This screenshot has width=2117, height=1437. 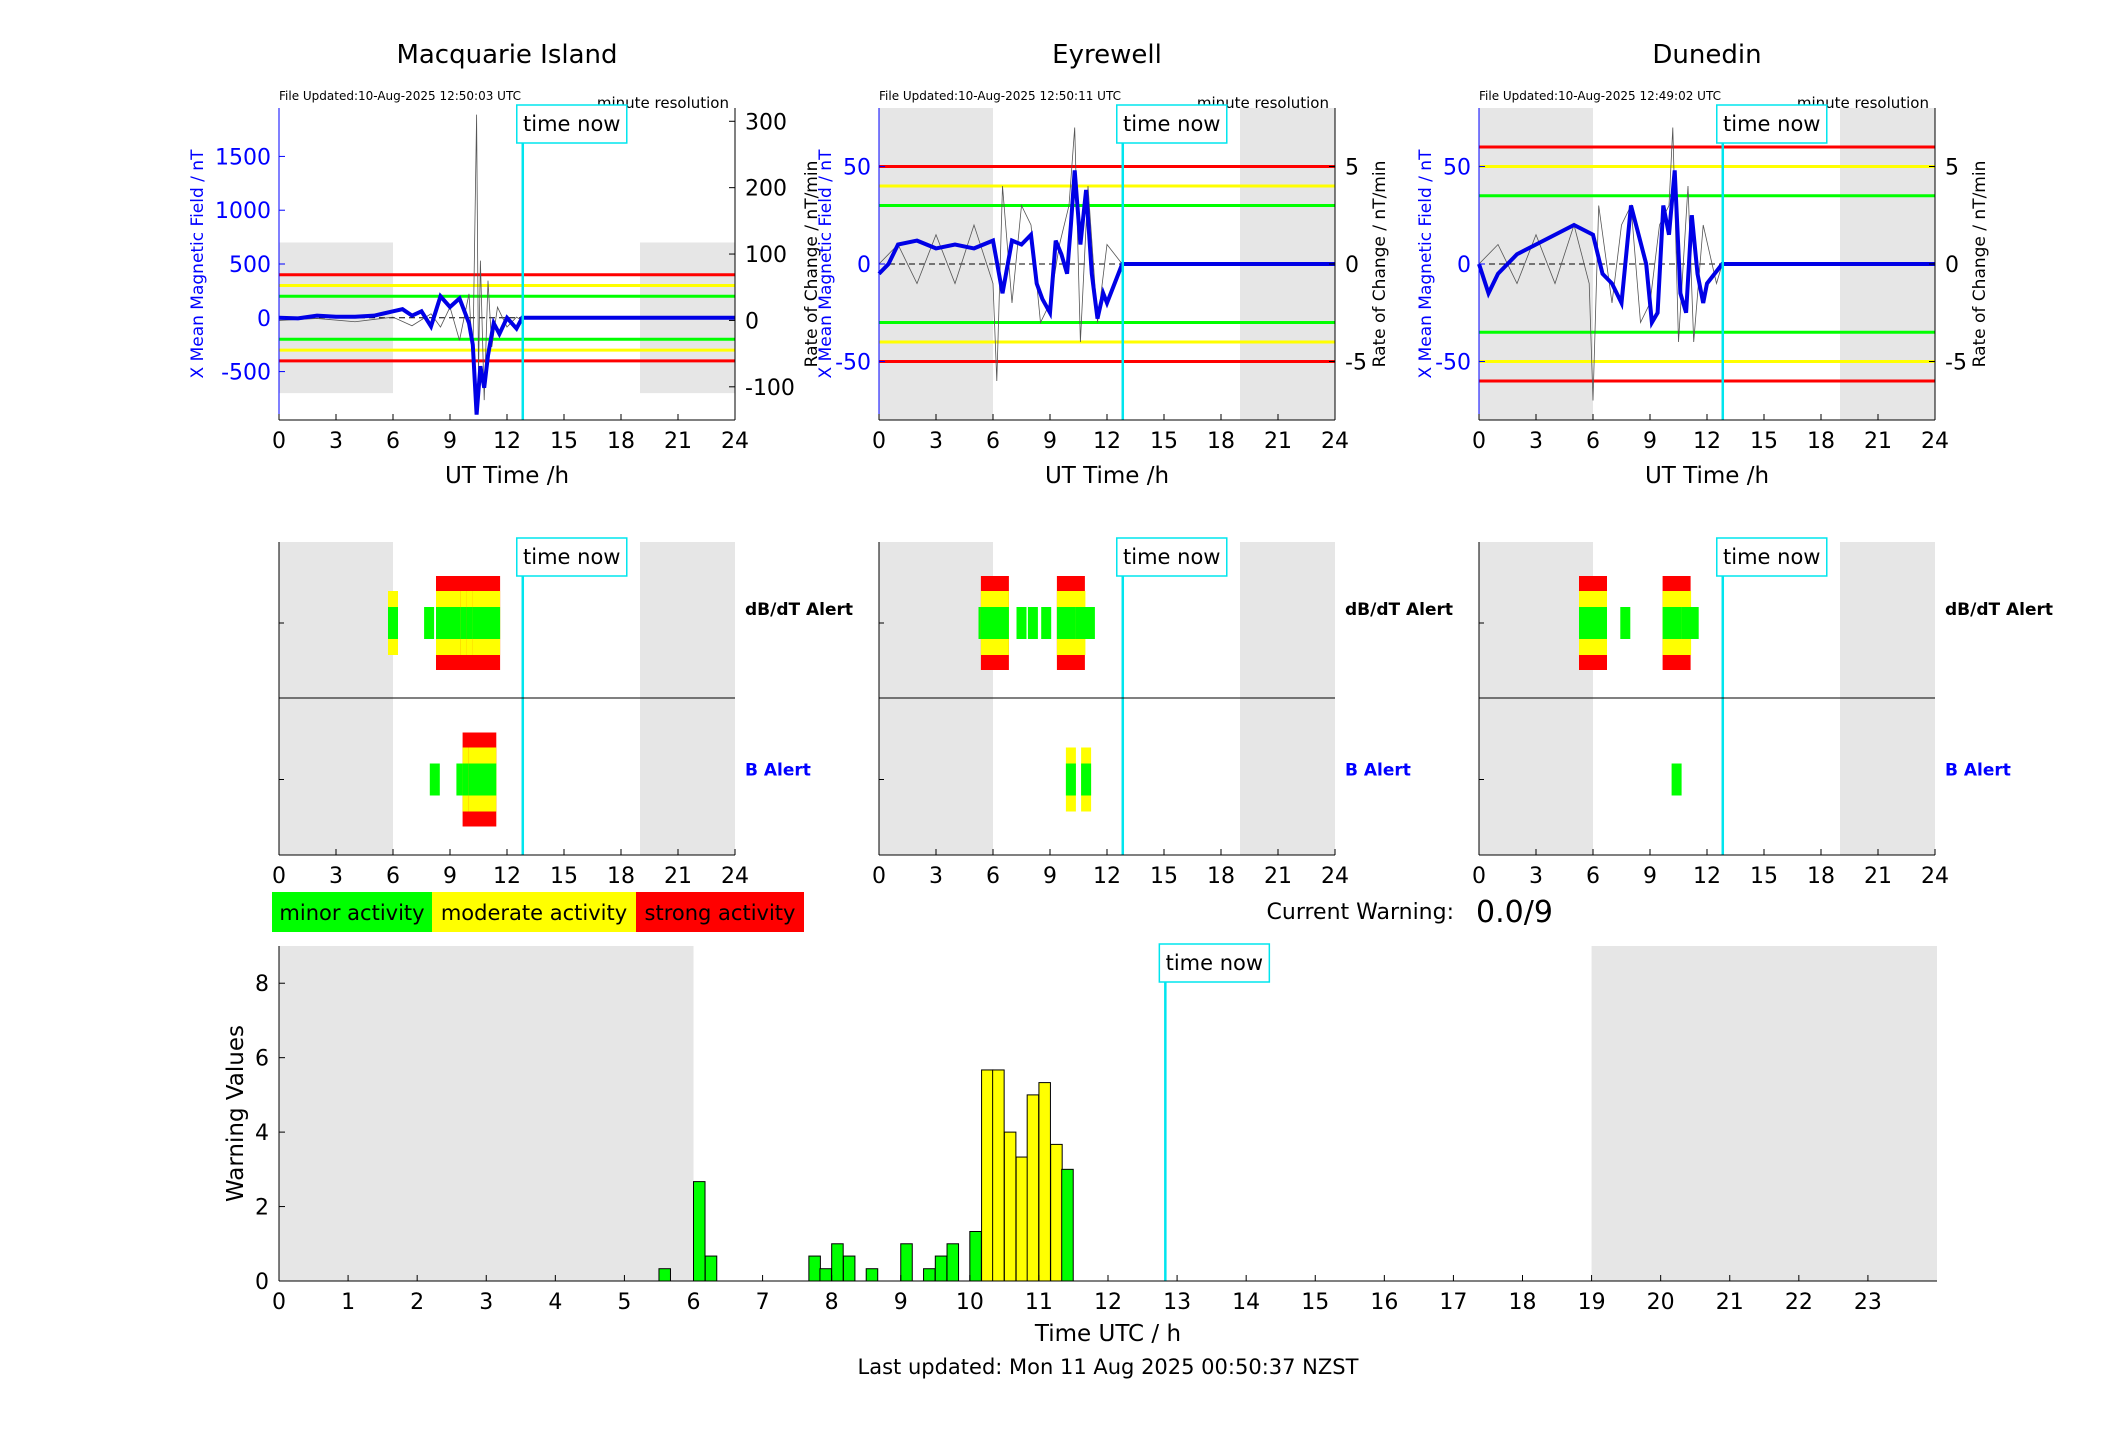 What do you see at coordinates (799, 610) in the screenshot?
I see `dbdt-alert-label: dB/dT Alert` at bounding box center [799, 610].